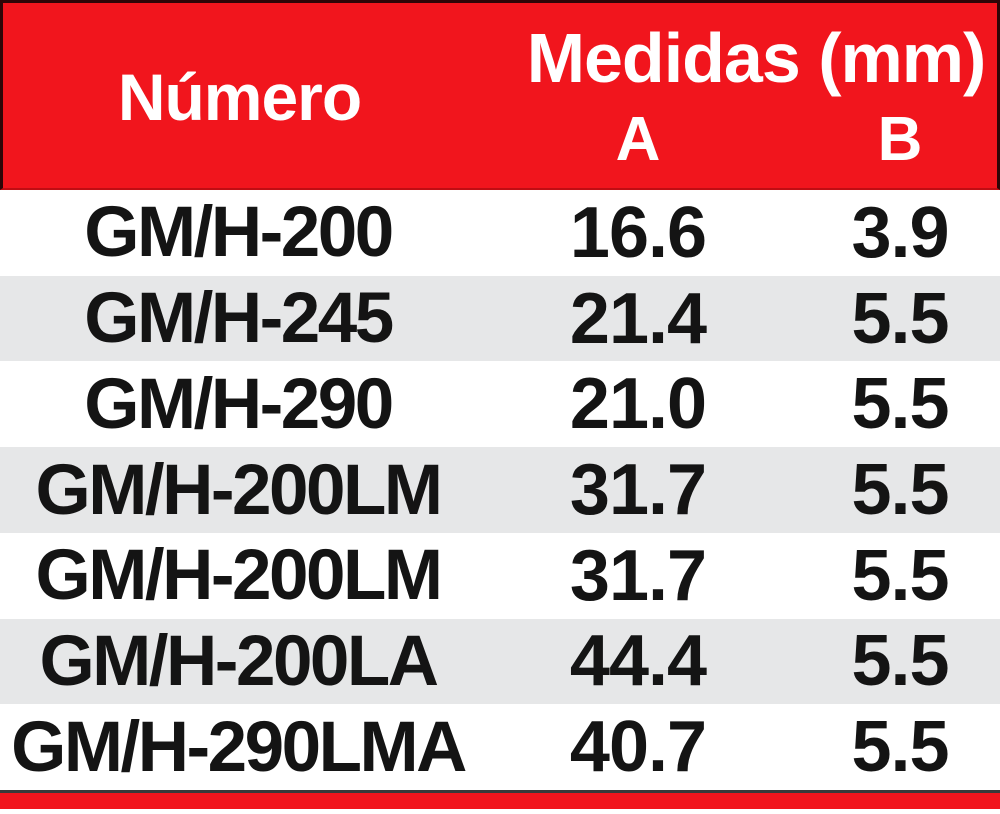  What do you see at coordinates (638, 139) in the screenshot?
I see `header-col-a: A` at bounding box center [638, 139].